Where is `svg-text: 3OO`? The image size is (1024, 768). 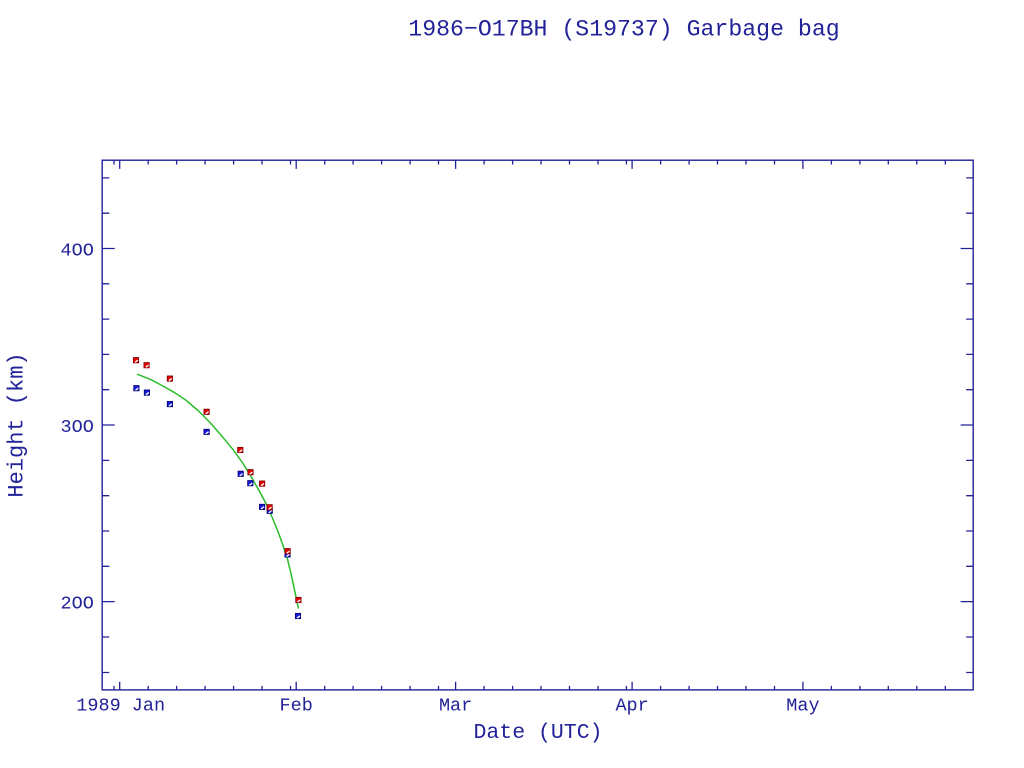
svg-text: 3OO is located at coordinates (76, 427).